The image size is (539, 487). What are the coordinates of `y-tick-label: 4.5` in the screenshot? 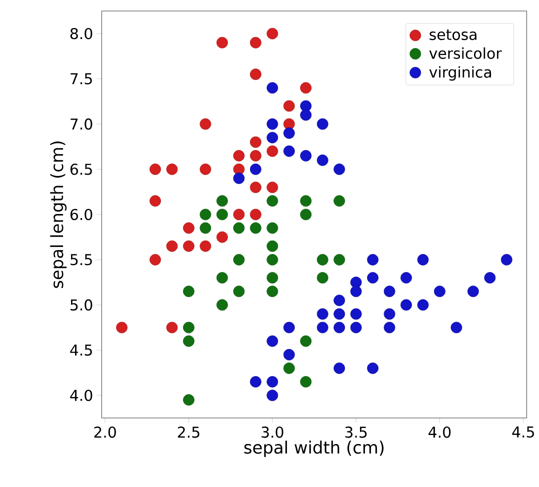 It's located at (81, 350).